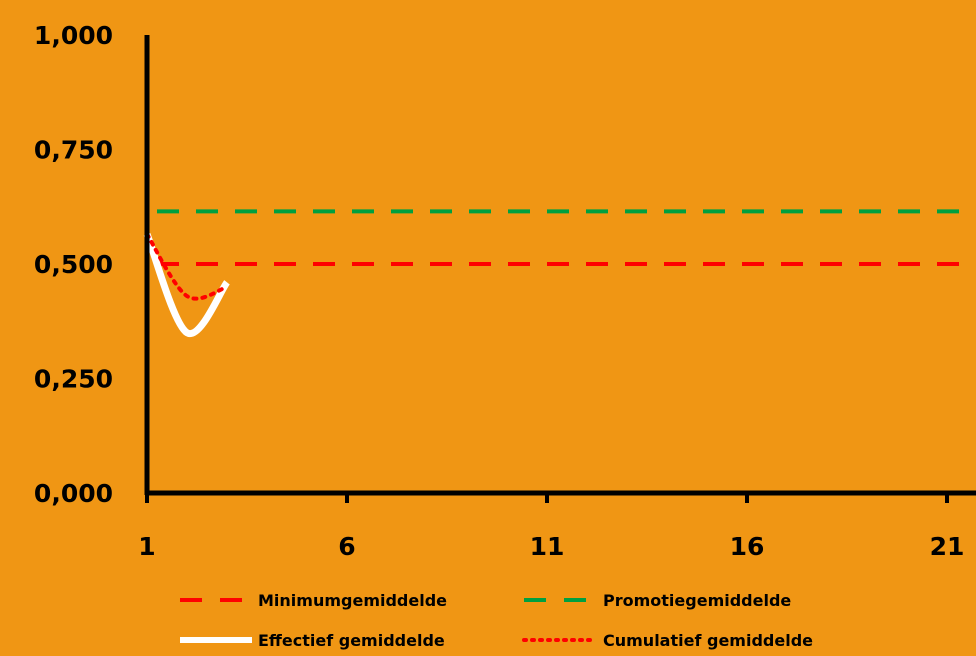  Describe the element at coordinates (73, 35) in the screenshot. I see `y-tick-label: 1,000` at that location.